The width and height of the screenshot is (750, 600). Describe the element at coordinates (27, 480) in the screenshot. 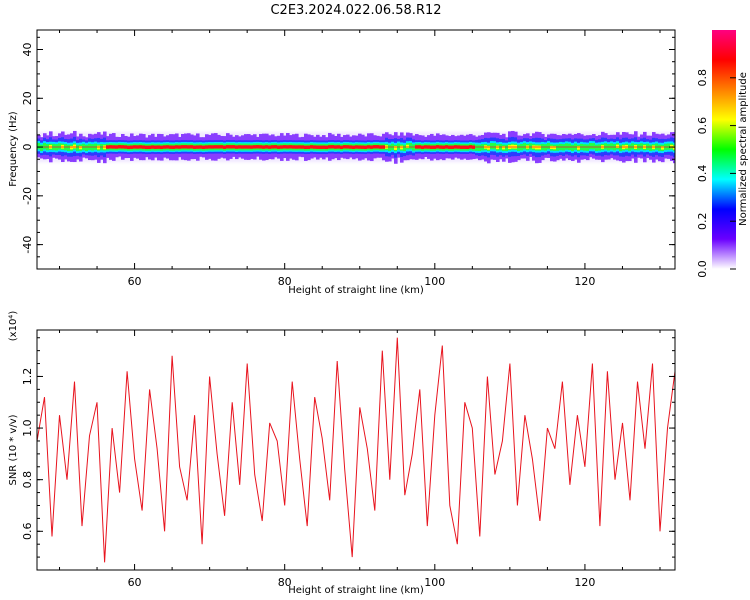

I see `snr-y-tick-label: 0.8` at that location.